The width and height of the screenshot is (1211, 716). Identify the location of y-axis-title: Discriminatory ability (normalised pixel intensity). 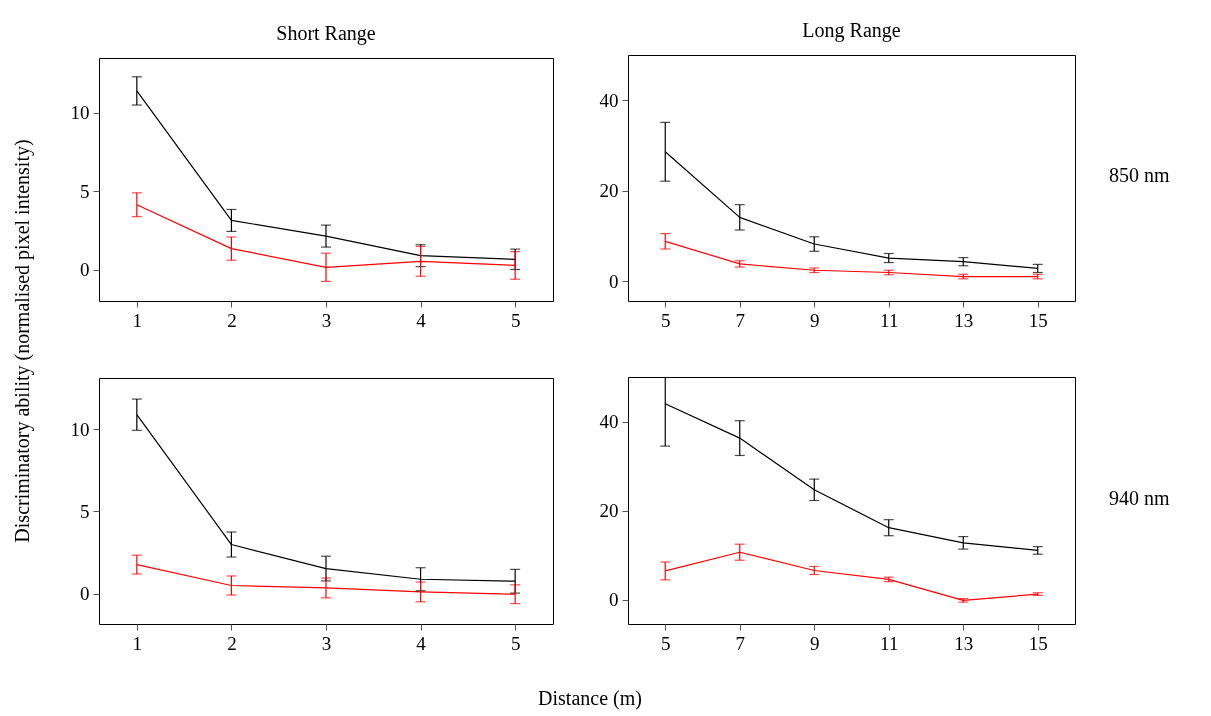
(22, 341).